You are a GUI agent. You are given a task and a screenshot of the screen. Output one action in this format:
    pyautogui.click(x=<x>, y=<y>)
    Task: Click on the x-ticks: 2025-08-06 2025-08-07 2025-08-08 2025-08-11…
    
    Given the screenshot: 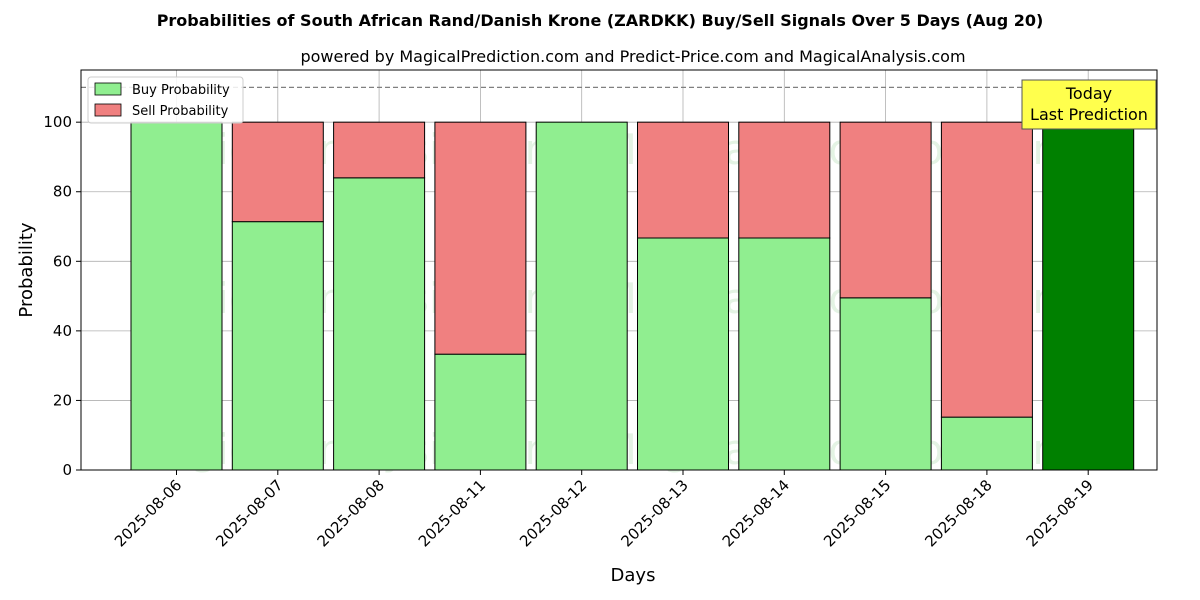 What is the action you would take?
    pyautogui.click(x=604, y=510)
    